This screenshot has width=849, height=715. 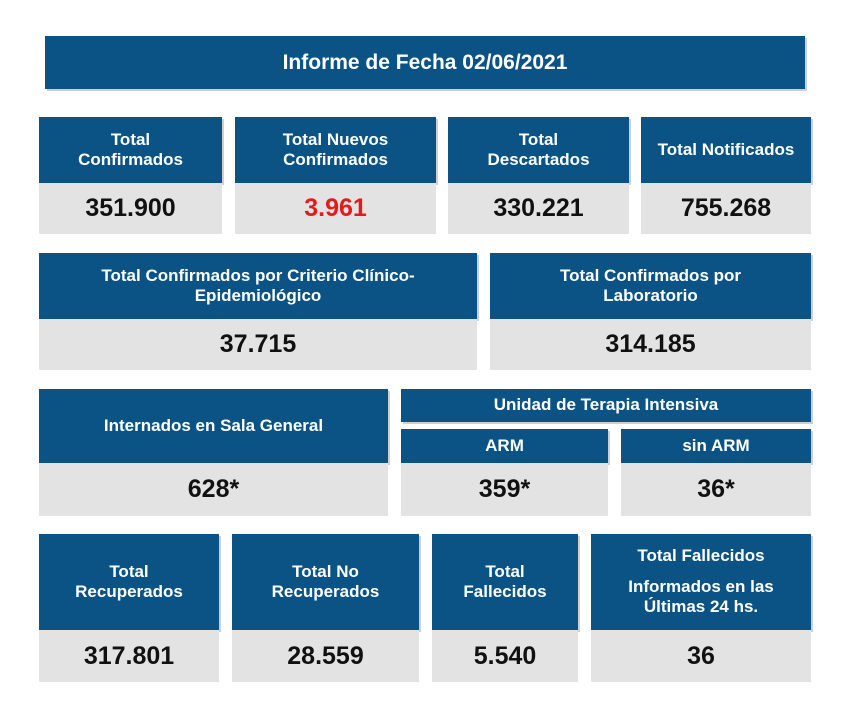 I want to click on total-confirmados-value-box: 351.900, so click(x=130, y=208).